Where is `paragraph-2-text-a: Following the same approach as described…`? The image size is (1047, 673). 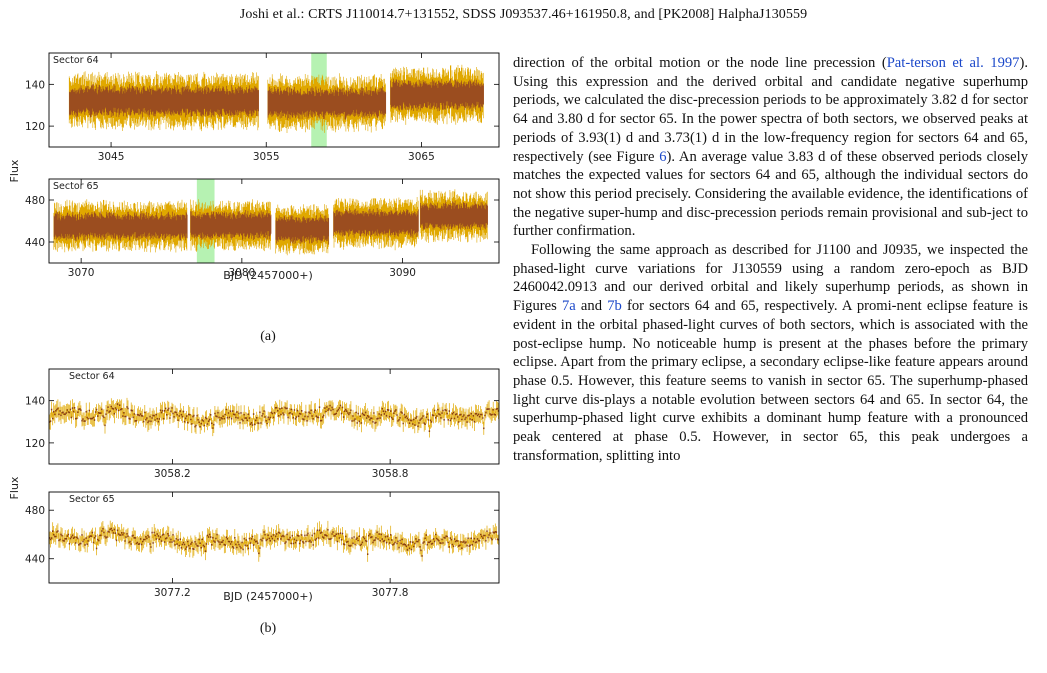 paragraph-2-text-a: Following the same approach as described… is located at coordinates (770, 278).